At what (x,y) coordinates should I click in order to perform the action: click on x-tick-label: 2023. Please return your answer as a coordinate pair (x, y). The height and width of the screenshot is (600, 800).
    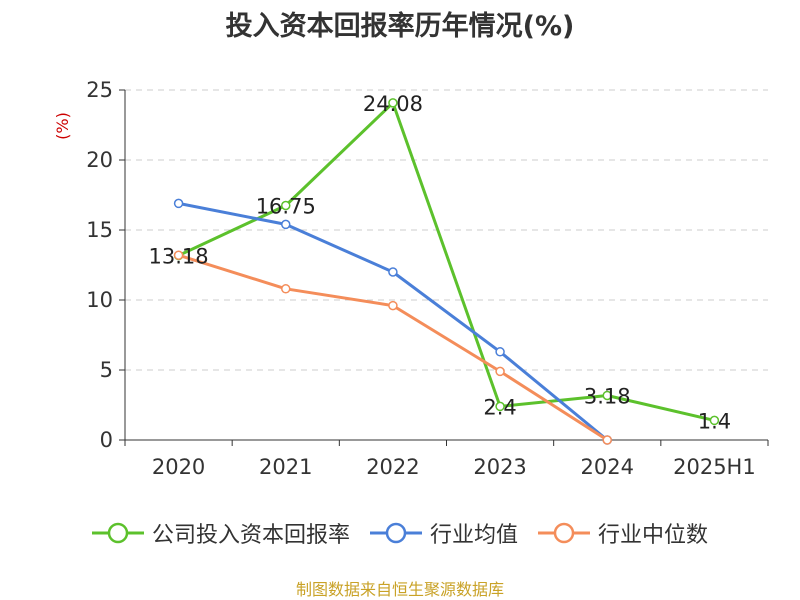
    Looking at the image, I should click on (499, 467).